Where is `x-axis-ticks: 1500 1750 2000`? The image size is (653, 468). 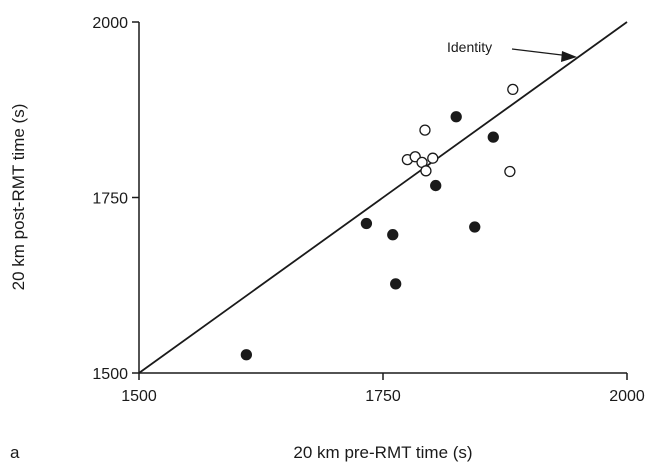 x-axis-ticks: 1500 1750 2000 is located at coordinates (383, 389).